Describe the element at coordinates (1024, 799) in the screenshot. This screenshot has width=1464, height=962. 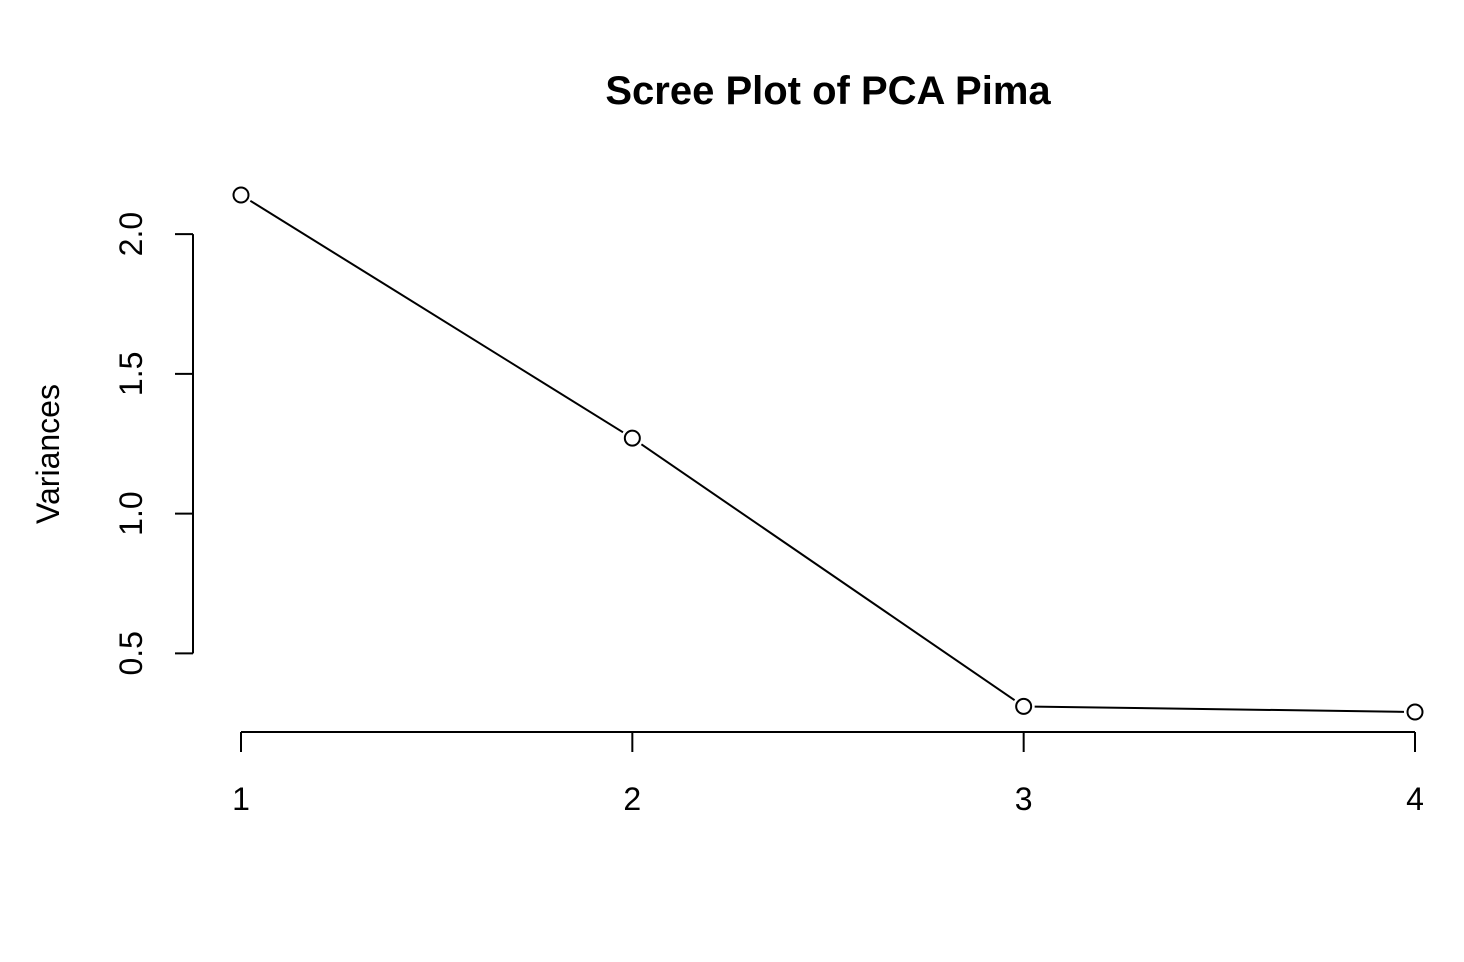
I see `x-tick-label: 3` at that location.